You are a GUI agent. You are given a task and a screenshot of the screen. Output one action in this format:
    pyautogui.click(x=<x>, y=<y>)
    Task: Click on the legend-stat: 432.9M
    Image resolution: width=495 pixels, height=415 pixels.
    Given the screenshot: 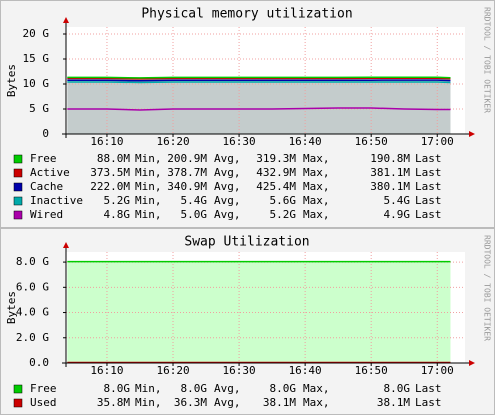 What is the action you would take?
    pyautogui.click(x=276, y=172)
    